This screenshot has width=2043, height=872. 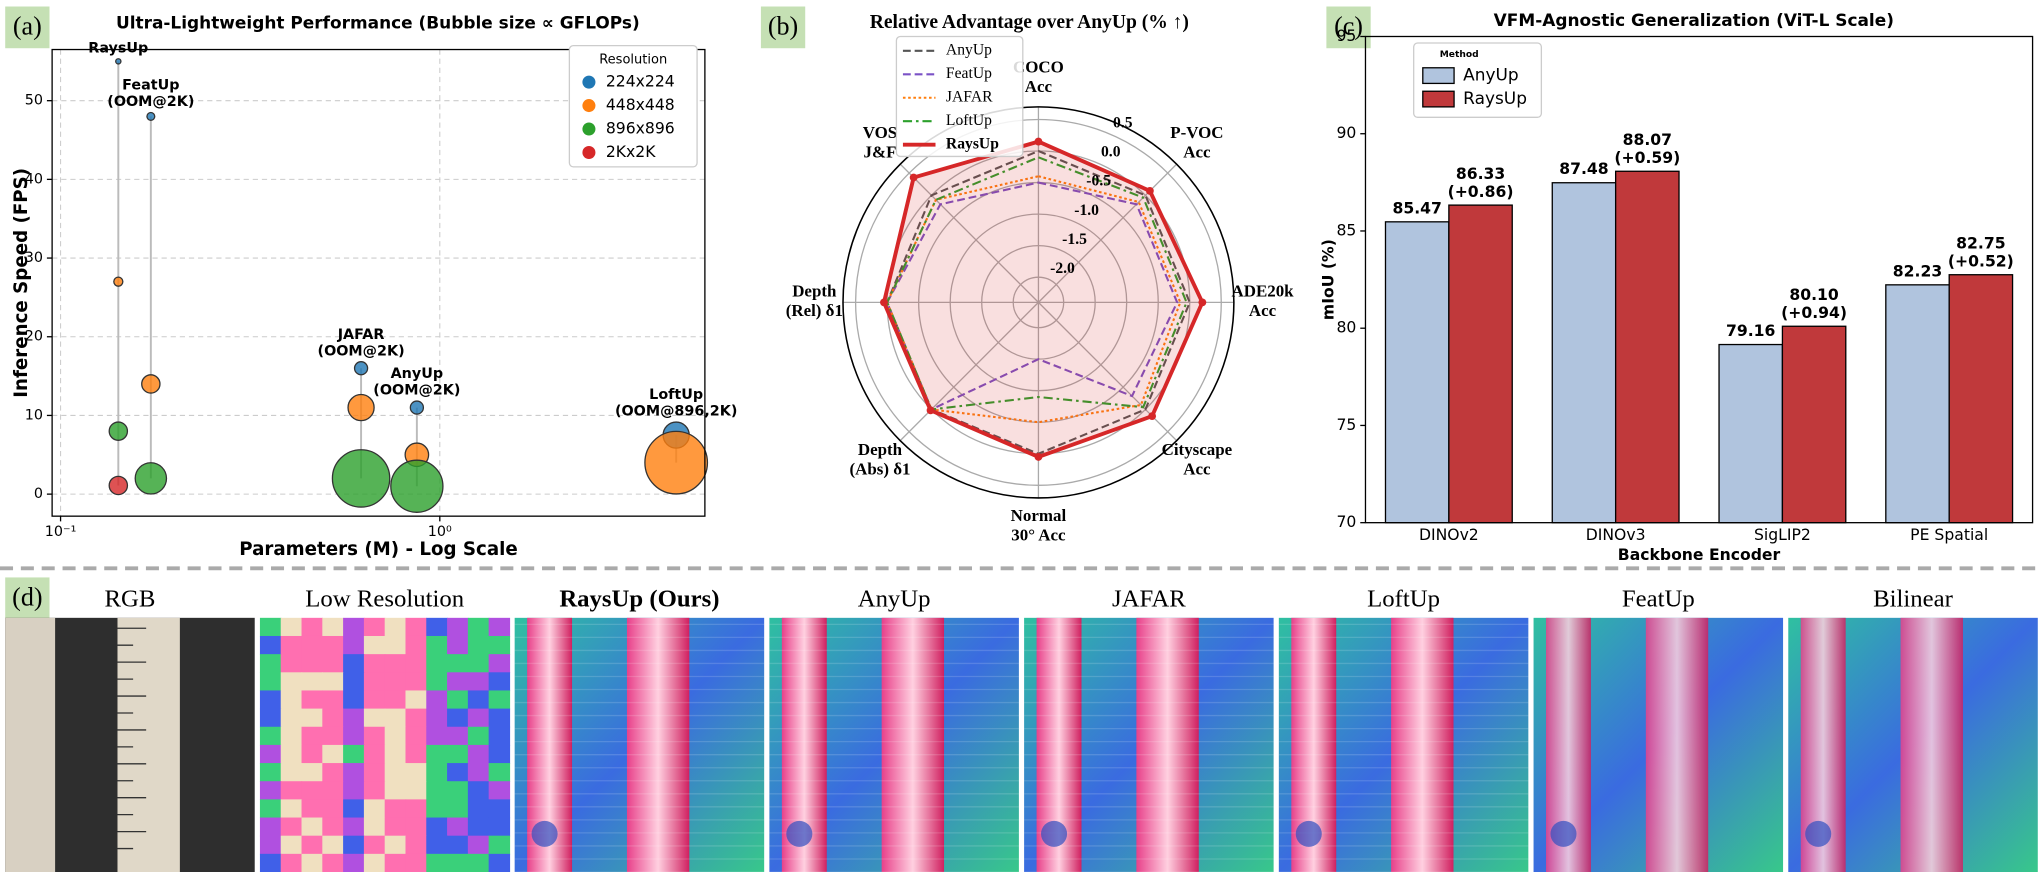 I want to click on x-tick-label: 10⁰, so click(x=440, y=532).